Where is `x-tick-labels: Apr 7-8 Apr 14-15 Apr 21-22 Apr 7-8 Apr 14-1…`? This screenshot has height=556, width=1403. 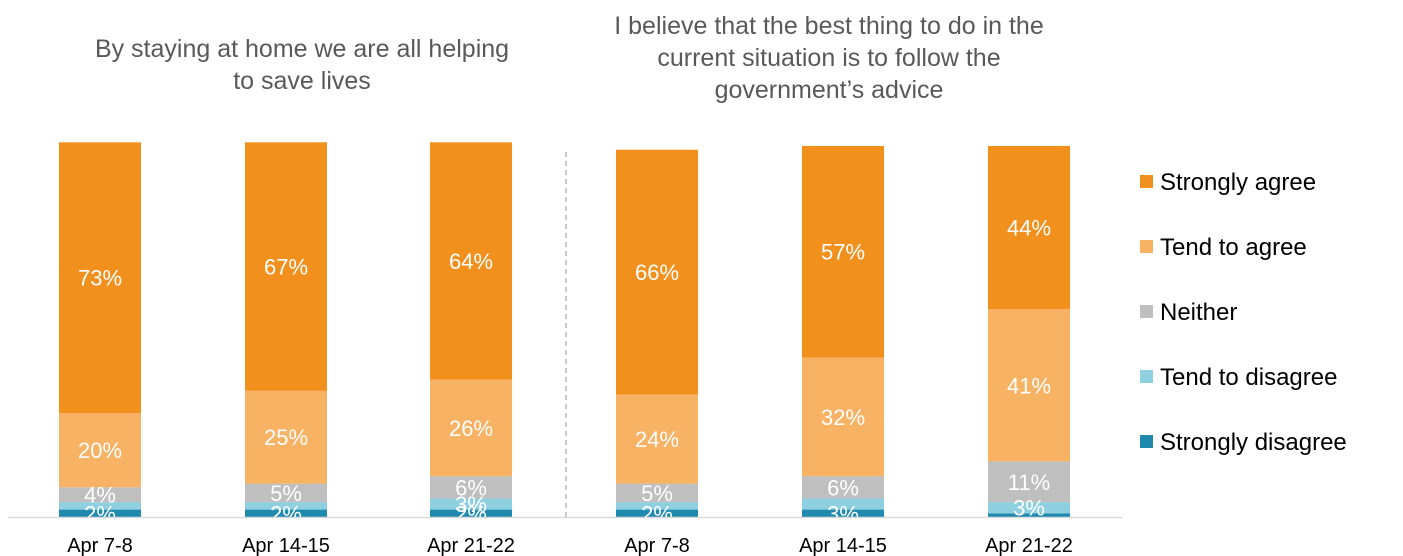
x-tick-labels: Apr 7-8 Apr 14-15 Apr 21-22 Apr 7-8 Apr 14-1… is located at coordinates (570, 545).